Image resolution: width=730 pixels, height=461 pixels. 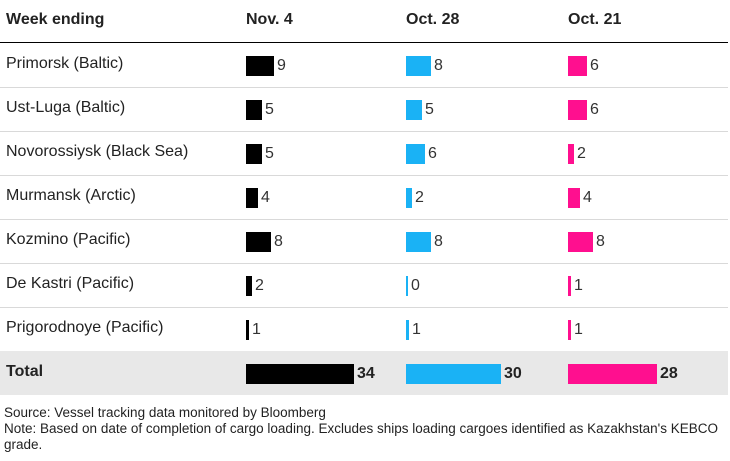 What do you see at coordinates (55, 19) in the screenshot?
I see `row-label-header: Week ending` at bounding box center [55, 19].